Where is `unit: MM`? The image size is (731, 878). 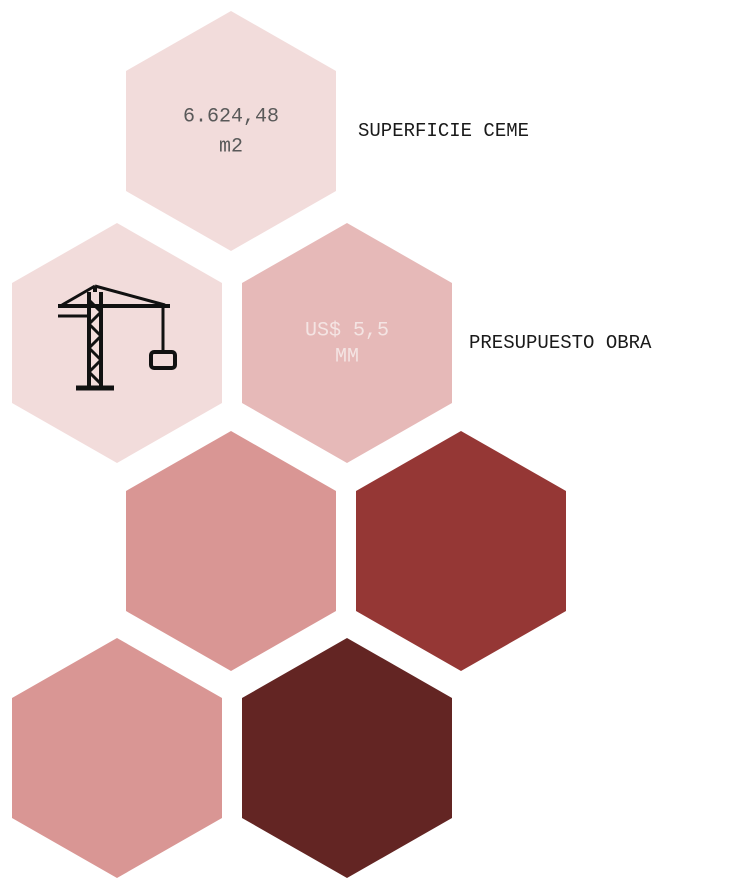
unit: MM is located at coordinates (347, 356).